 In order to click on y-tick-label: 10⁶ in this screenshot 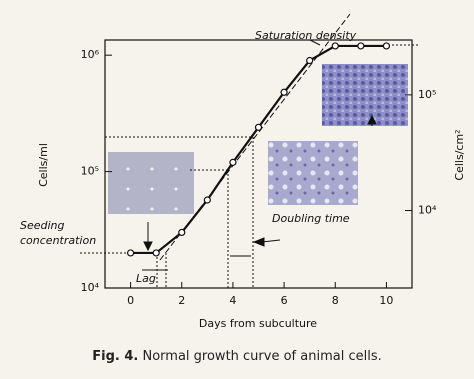, I will do `click(90, 54)`.